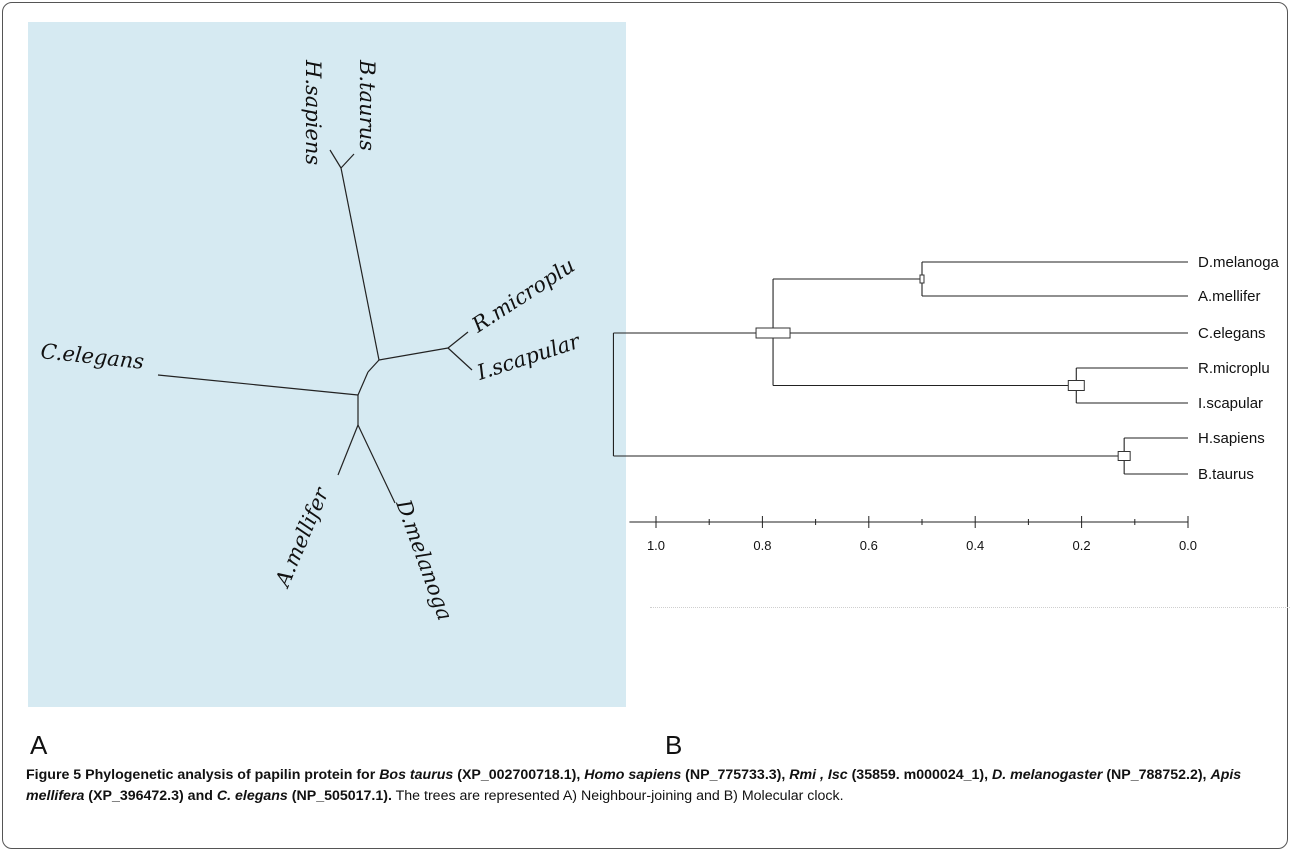  I want to click on time-axis: 1.0 0.8 0.6 0.4 0.2 0.0, so click(913, 534).